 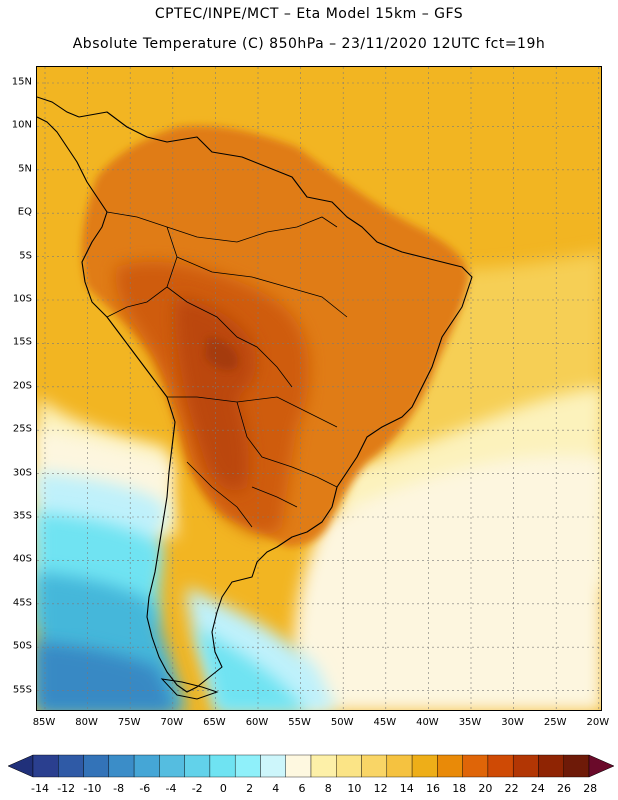 I want to click on colorbar-tick-label: 18, so click(x=459, y=788).